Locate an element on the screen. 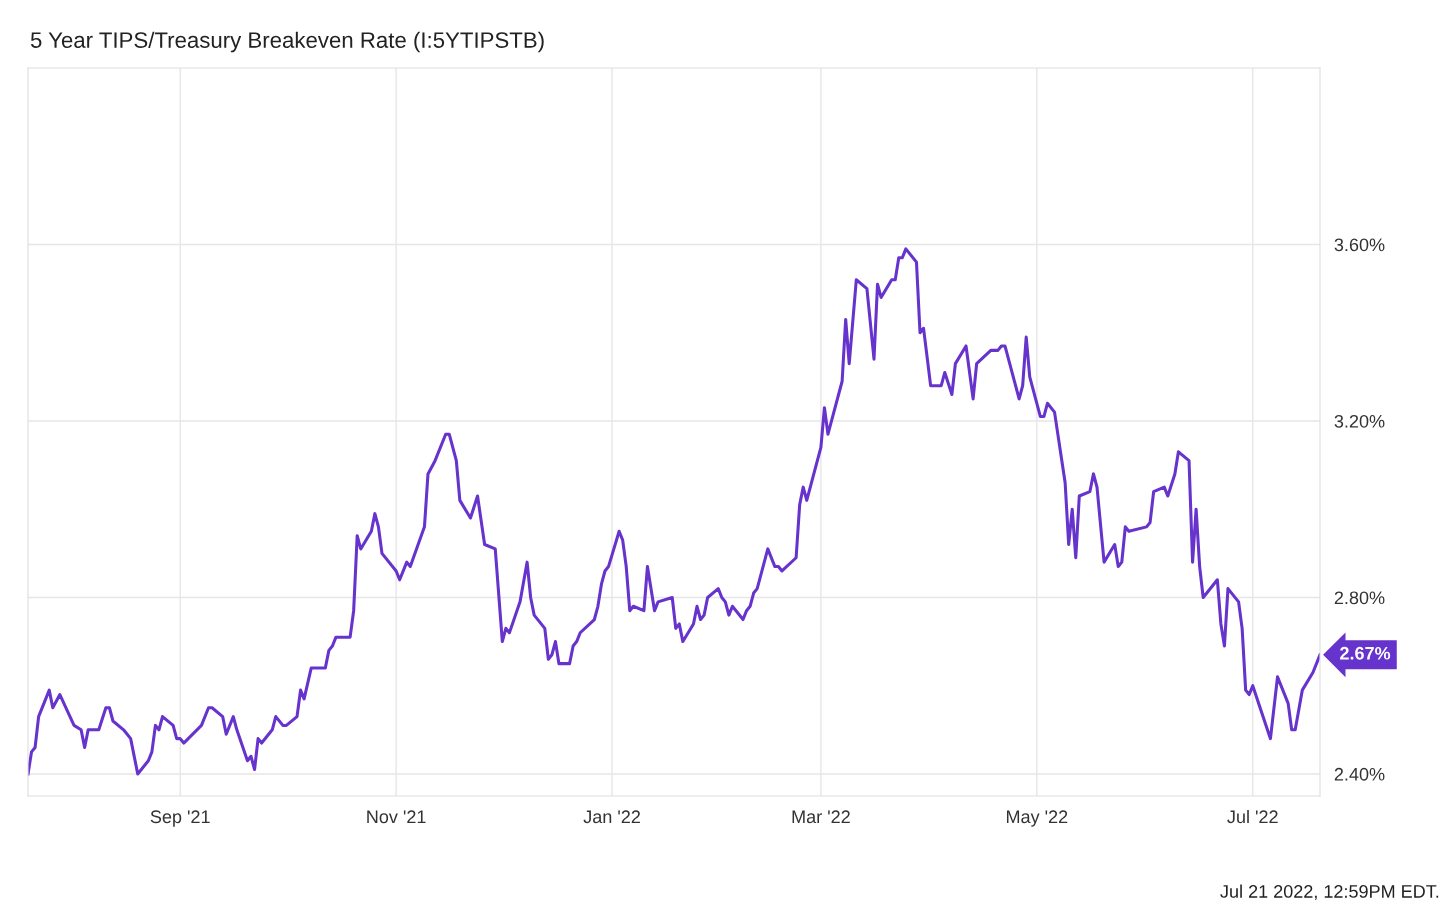 The width and height of the screenshot is (1447, 907). text: Jul 21 2022, 12:59PM EDT. is located at coordinates (1329, 892).